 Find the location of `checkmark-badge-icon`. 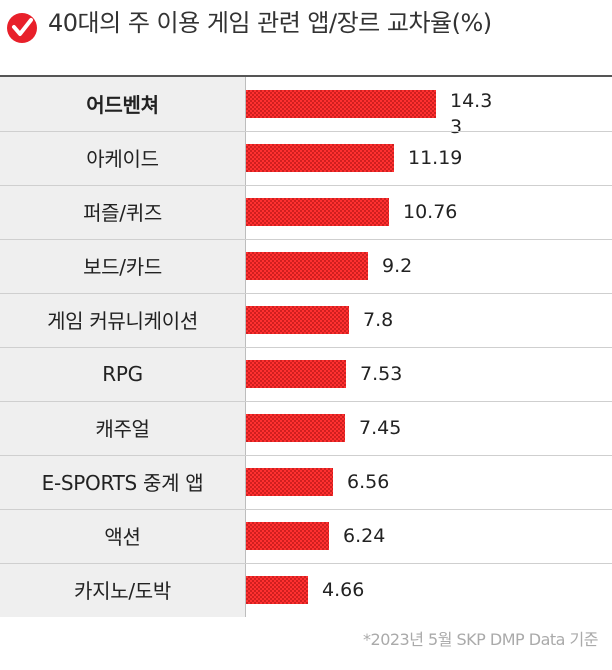

checkmark-badge-icon is located at coordinates (22, 28).